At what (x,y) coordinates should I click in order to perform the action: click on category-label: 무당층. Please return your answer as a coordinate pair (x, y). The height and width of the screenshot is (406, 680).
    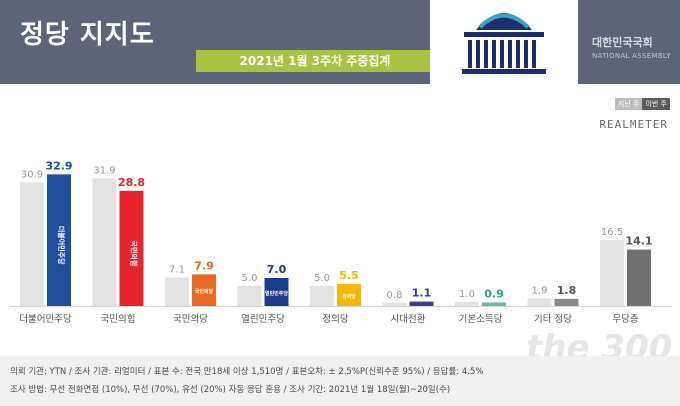
    Looking at the image, I should click on (625, 319).